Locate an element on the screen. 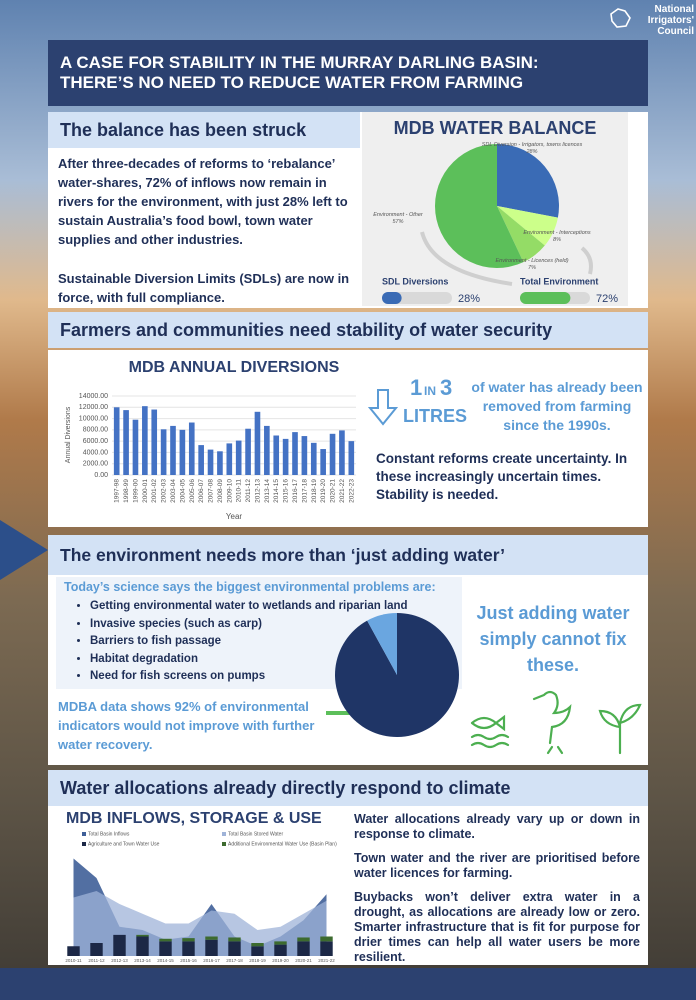  x-tick-label: 2006-07 is located at coordinates (201, 491).